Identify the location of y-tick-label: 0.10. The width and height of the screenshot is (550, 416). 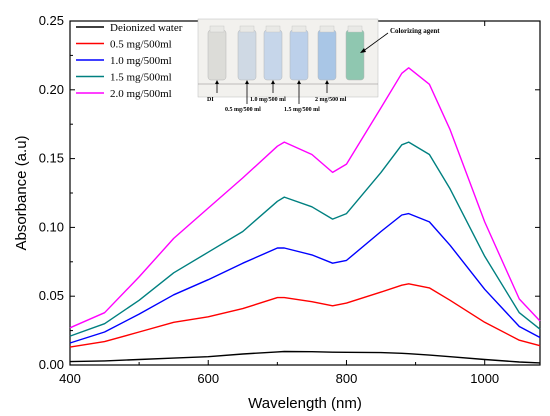
(51, 226).